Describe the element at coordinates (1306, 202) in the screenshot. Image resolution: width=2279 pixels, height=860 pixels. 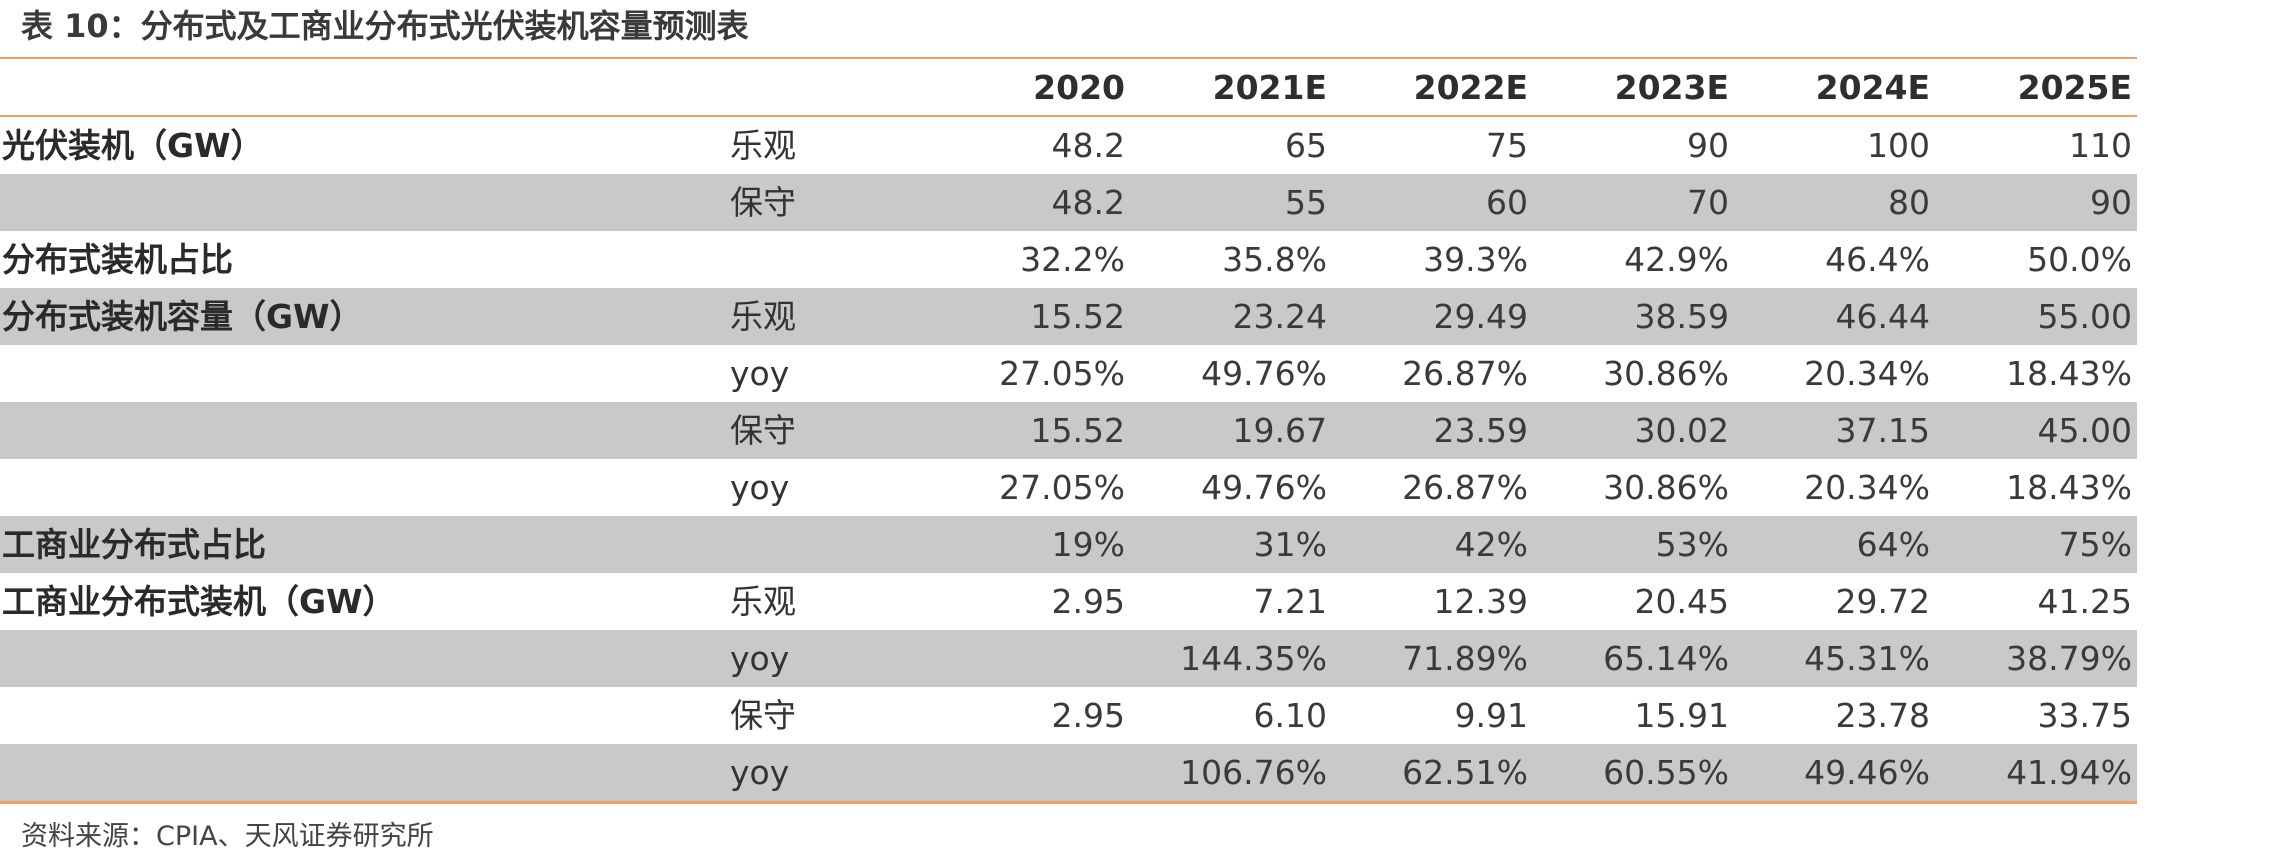
I see `value-cell: 55` at that location.